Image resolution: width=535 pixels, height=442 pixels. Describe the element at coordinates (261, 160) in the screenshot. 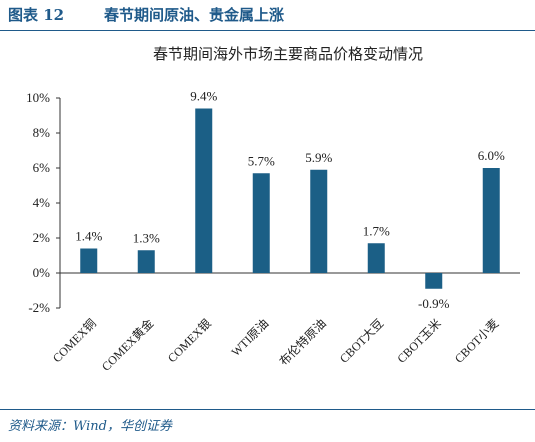

I see `data-label: 5.7%` at that location.